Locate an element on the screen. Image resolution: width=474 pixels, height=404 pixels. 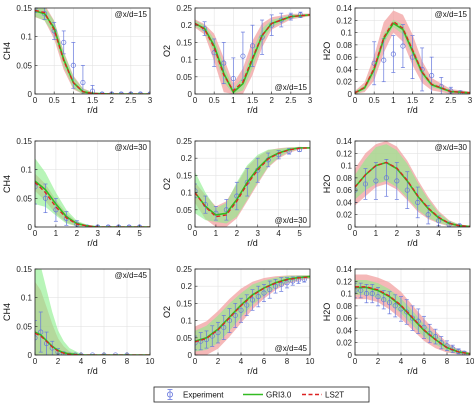
subplot-2-0: 0 2 4 6 8 10 0 0.05 0.1 0.15 r/d CH4 @x/d=45 is located at coordinates (78, 320).